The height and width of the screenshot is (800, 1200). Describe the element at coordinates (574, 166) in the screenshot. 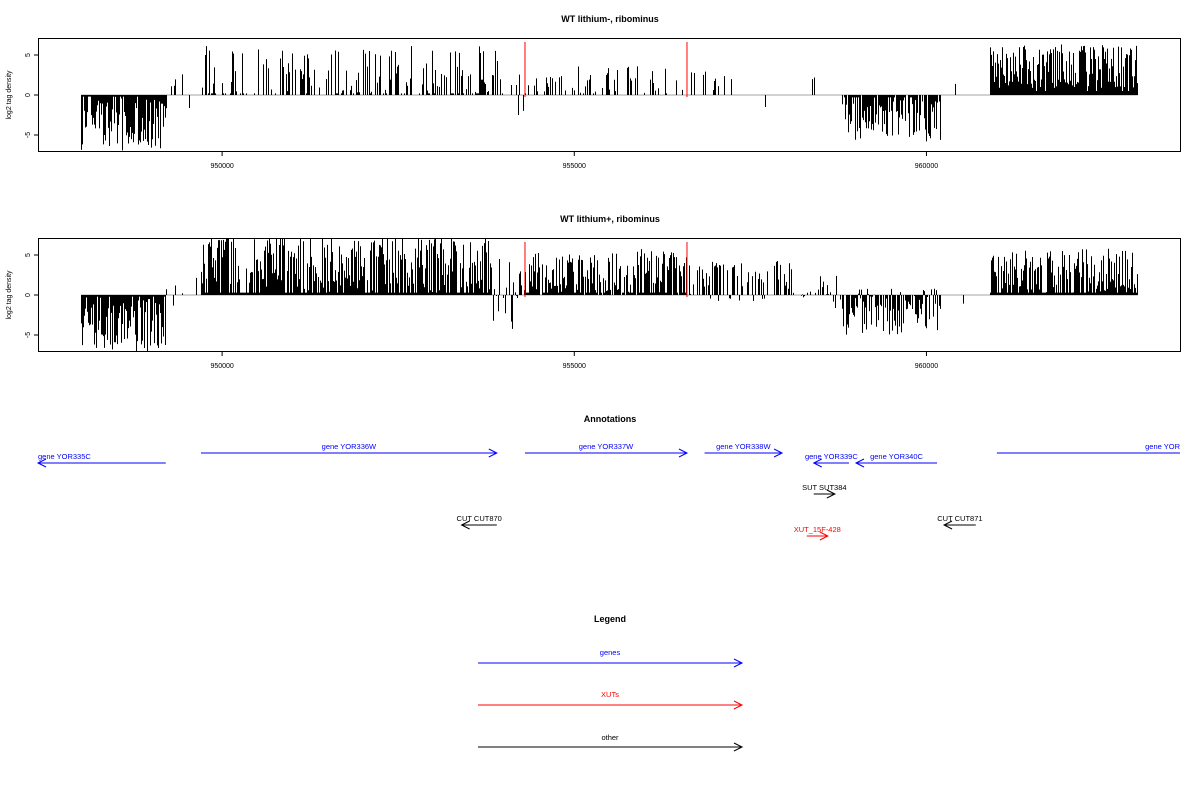

I see `panel-1-xtick-955000: 955000` at that location.